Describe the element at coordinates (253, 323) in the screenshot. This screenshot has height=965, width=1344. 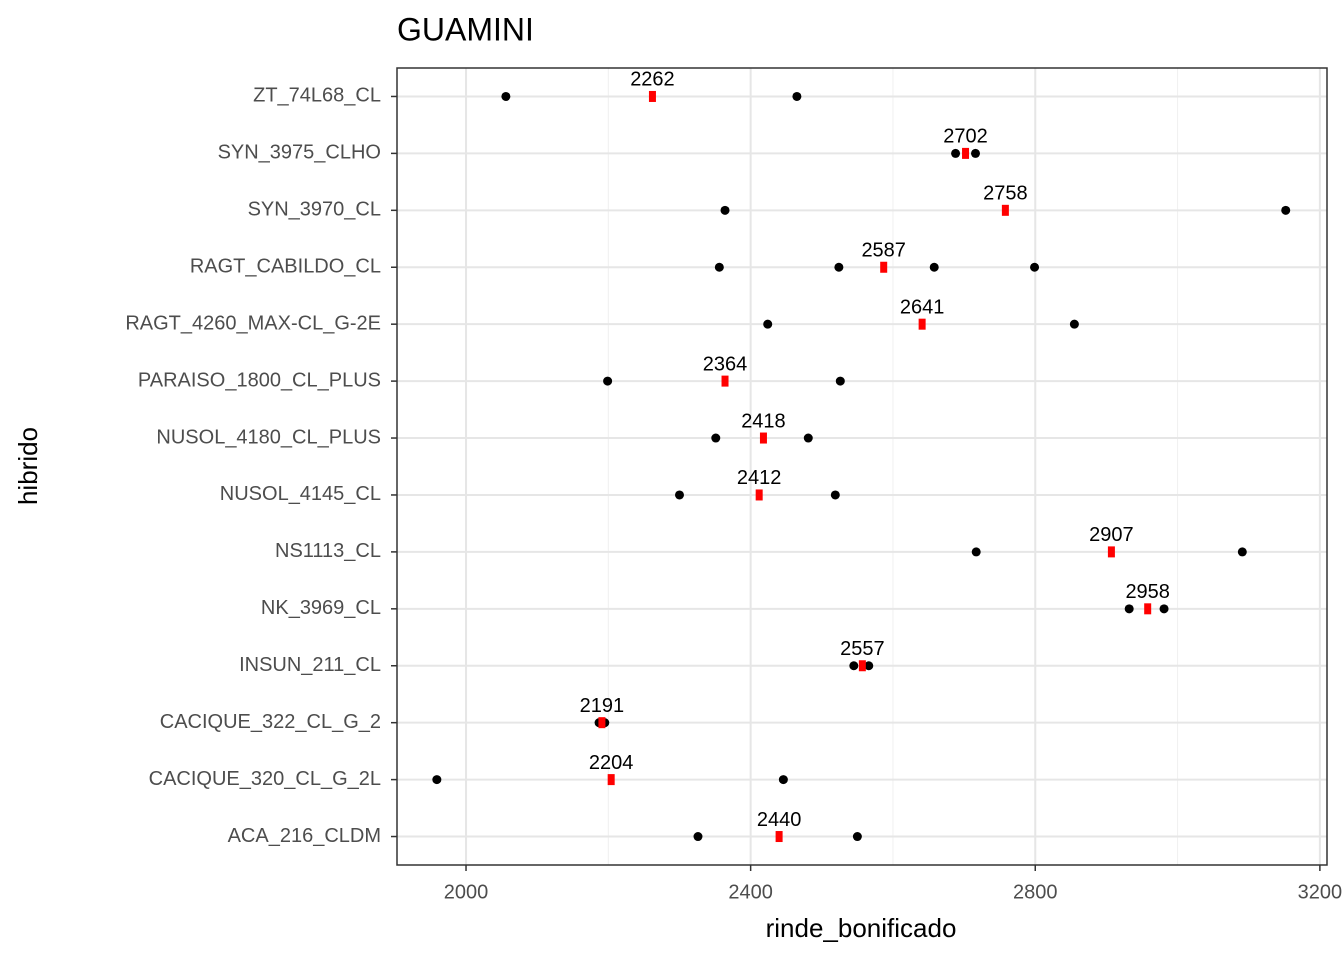
I see `y-tick-label: RAGT_4260_MAX-CL_G-2E` at that location.